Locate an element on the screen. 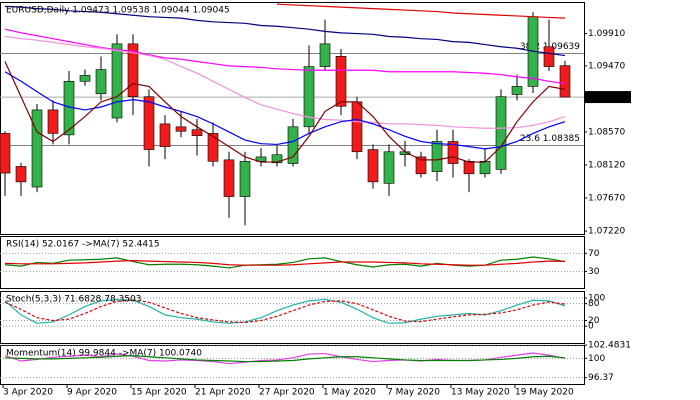  y-tick-label: 1.08120 is located at coordinates (606, 165).